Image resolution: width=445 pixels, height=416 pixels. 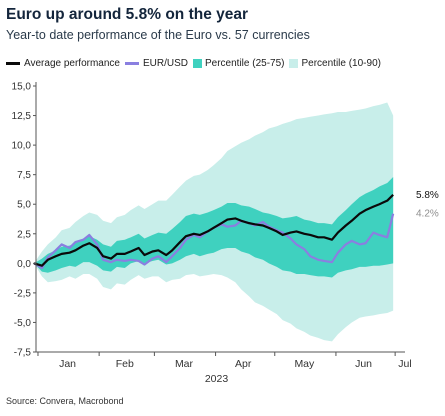 What do you see at coordinates (13, 63) in the screenshot?
I see `legend-swatch-average` at bounding box center [13, 63].